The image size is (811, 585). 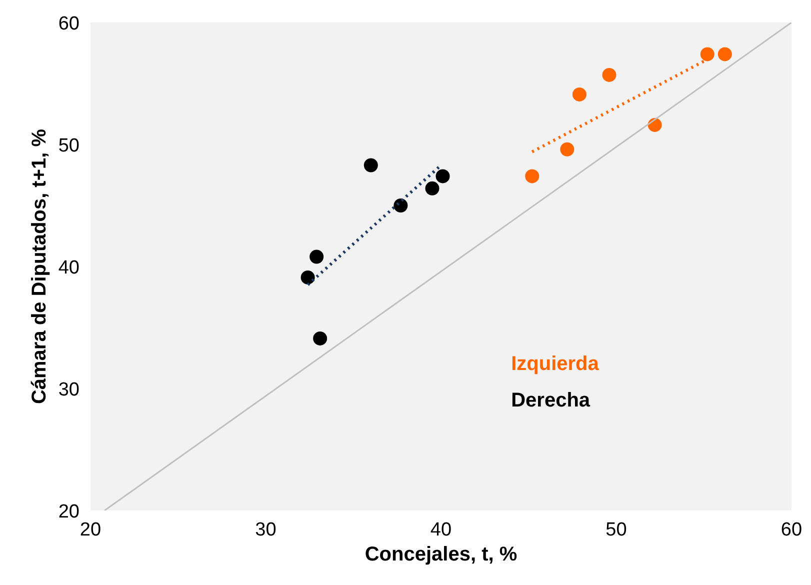 What do you see at coordinates (551, 401) in the screenshot?
I see `text: Derecha` at bounding box center [551, 401].